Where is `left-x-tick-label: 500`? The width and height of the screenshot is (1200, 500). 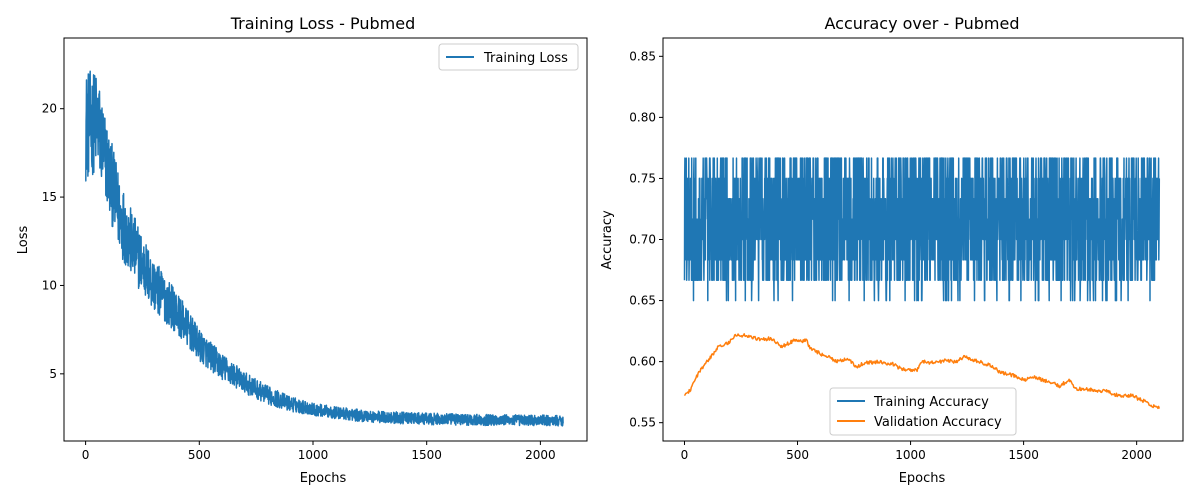 left-x-tick-label: 500 is located at coordinates (199, 455).